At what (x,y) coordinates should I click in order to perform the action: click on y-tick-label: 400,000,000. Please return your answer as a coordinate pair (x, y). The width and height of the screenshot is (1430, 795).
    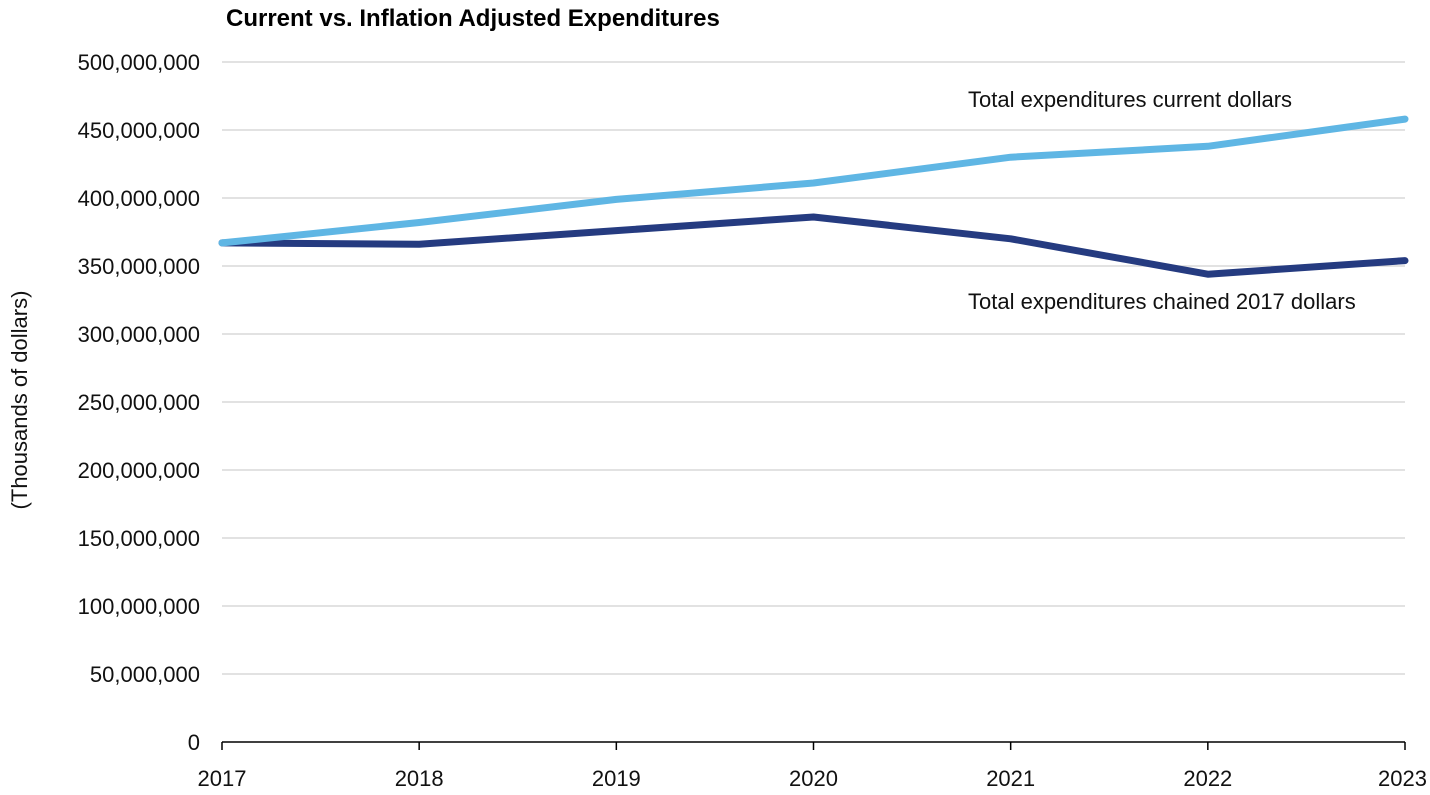
    Looking at the image, I should click on (139, 198).